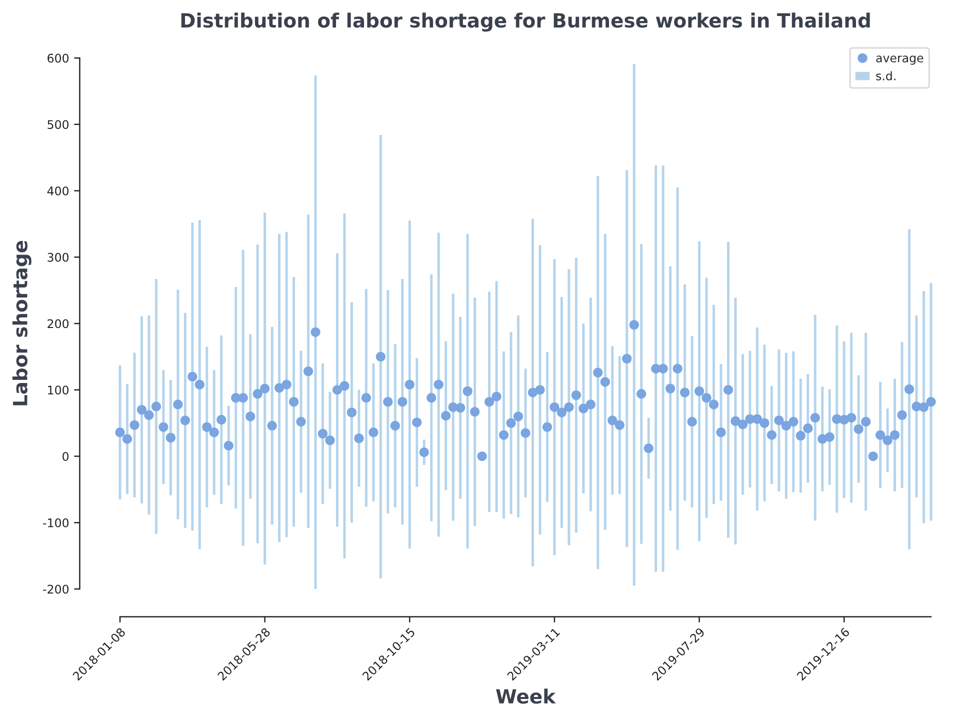 This screenshot has height=717, width=968. What do you see at coordinates (886, 75) in the screenshot?
I see `legend-label: s.d.` at bounding box center [886, 75].